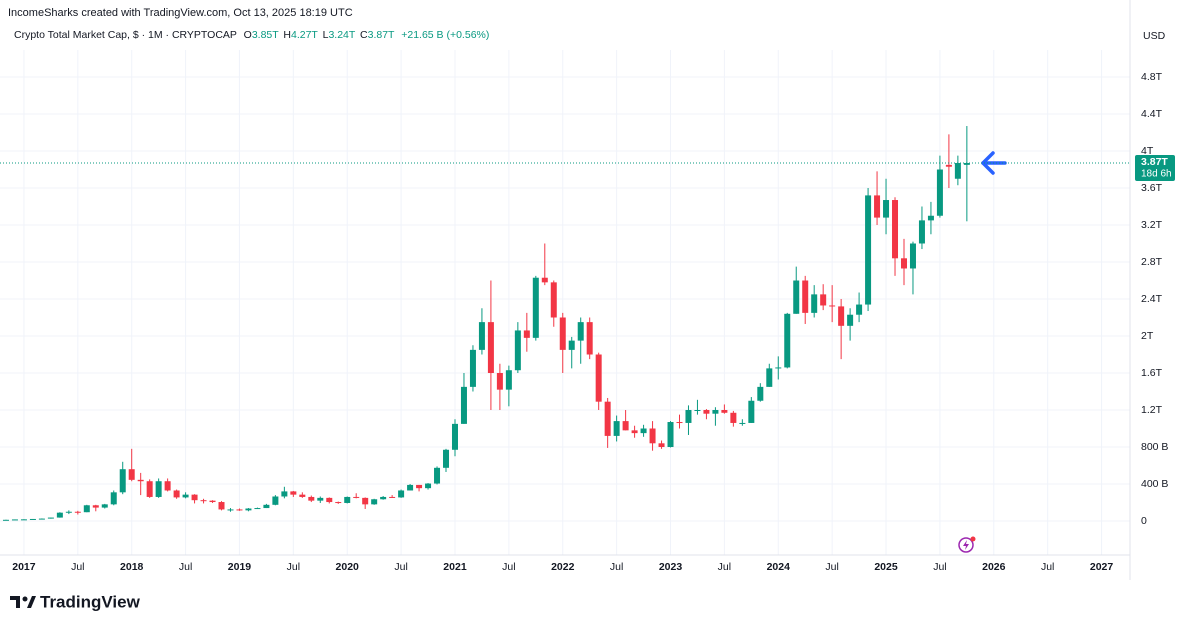 Image resolution: width=1199 pixels, height=627 pixels. I want to click on countdown: 18d 6h, so click(1156, 174).